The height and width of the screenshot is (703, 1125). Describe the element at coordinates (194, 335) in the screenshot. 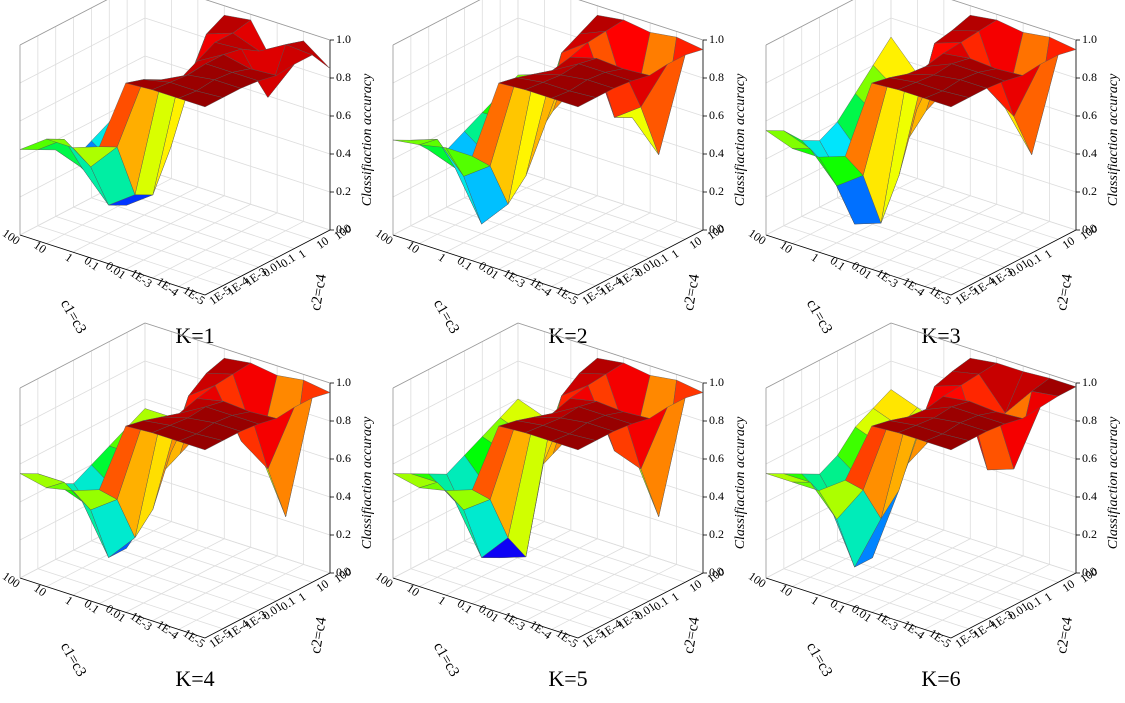

I see `panel-title: K=1` at that location.